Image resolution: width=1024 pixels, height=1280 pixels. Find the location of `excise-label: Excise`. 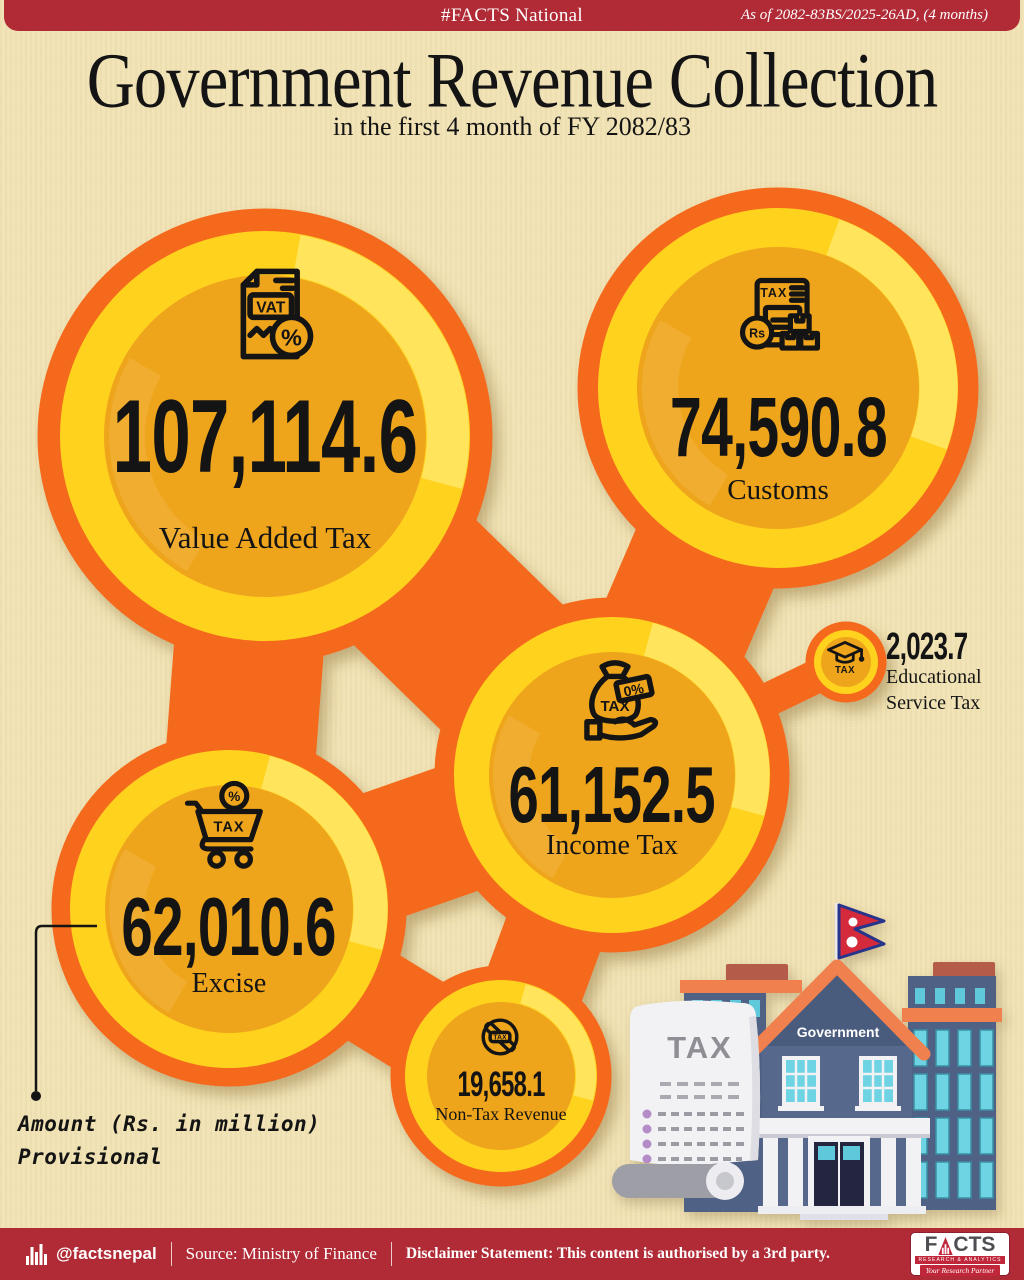

excise-label: Excise is located at coordinates (229, 983).